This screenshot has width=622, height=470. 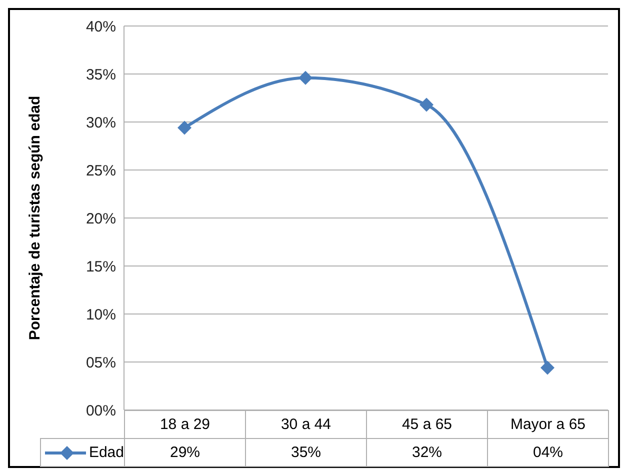 I want to click on data-label: 29%, so click(x=185, y=452).